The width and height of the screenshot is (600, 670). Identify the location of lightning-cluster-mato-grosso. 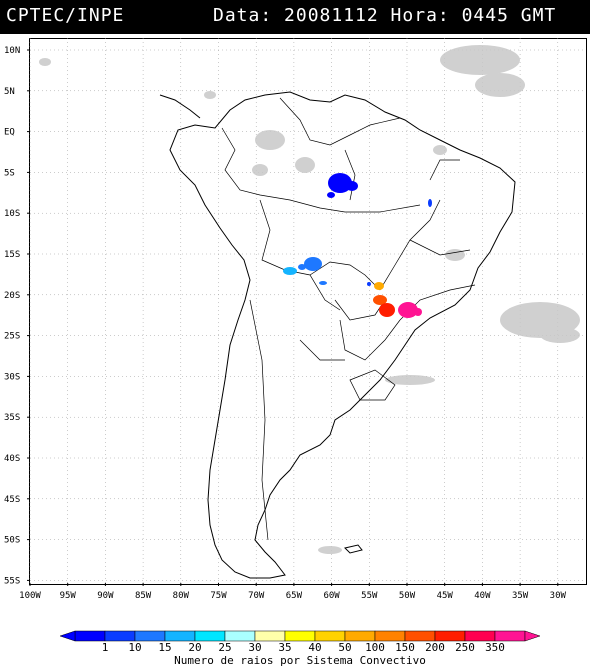
(375, 286).